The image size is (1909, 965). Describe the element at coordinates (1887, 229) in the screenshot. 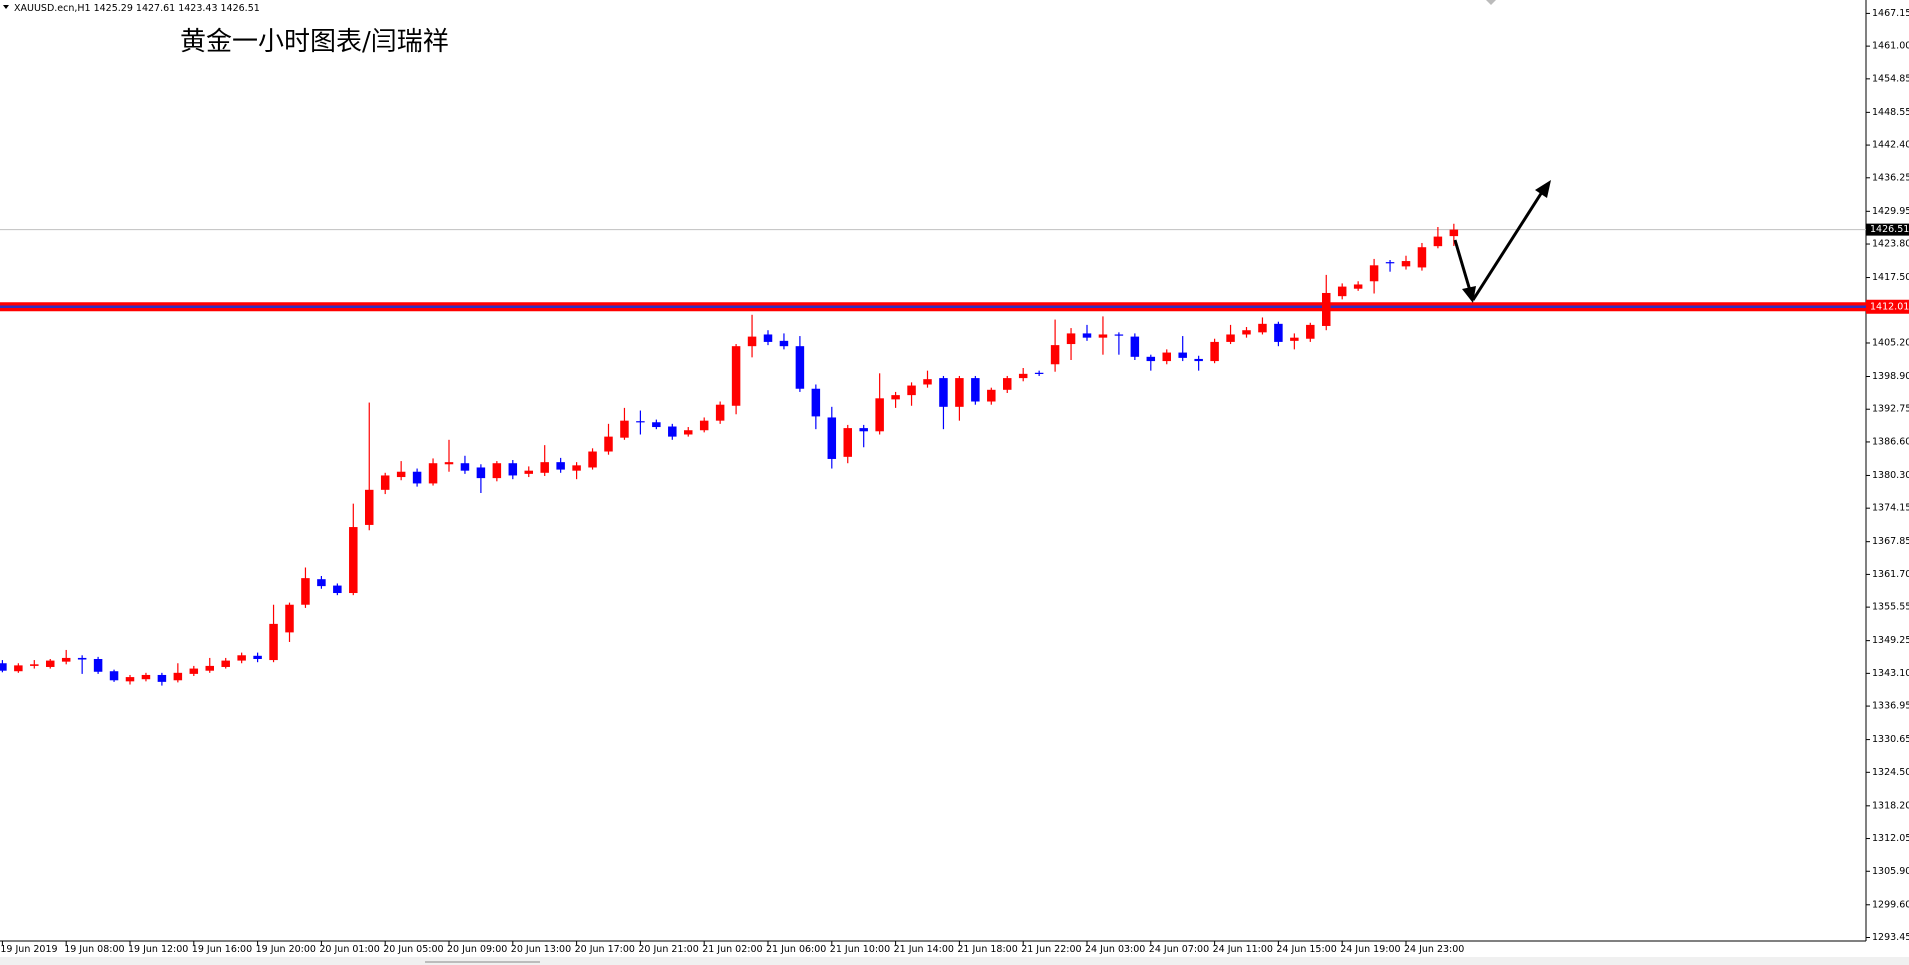

I see `last-price-box` at that location.